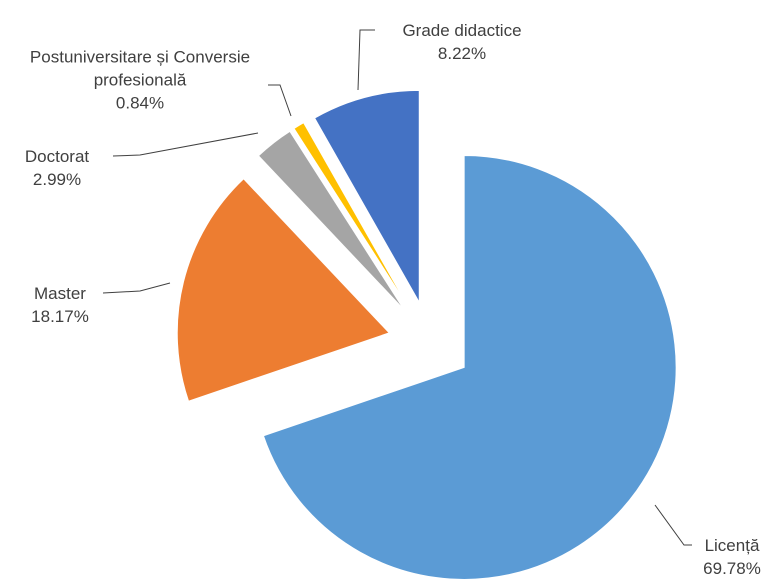 This screenshot has width=780, height=585. I want to click on data-label: Doctorat 2.99%, so click(58, 168).